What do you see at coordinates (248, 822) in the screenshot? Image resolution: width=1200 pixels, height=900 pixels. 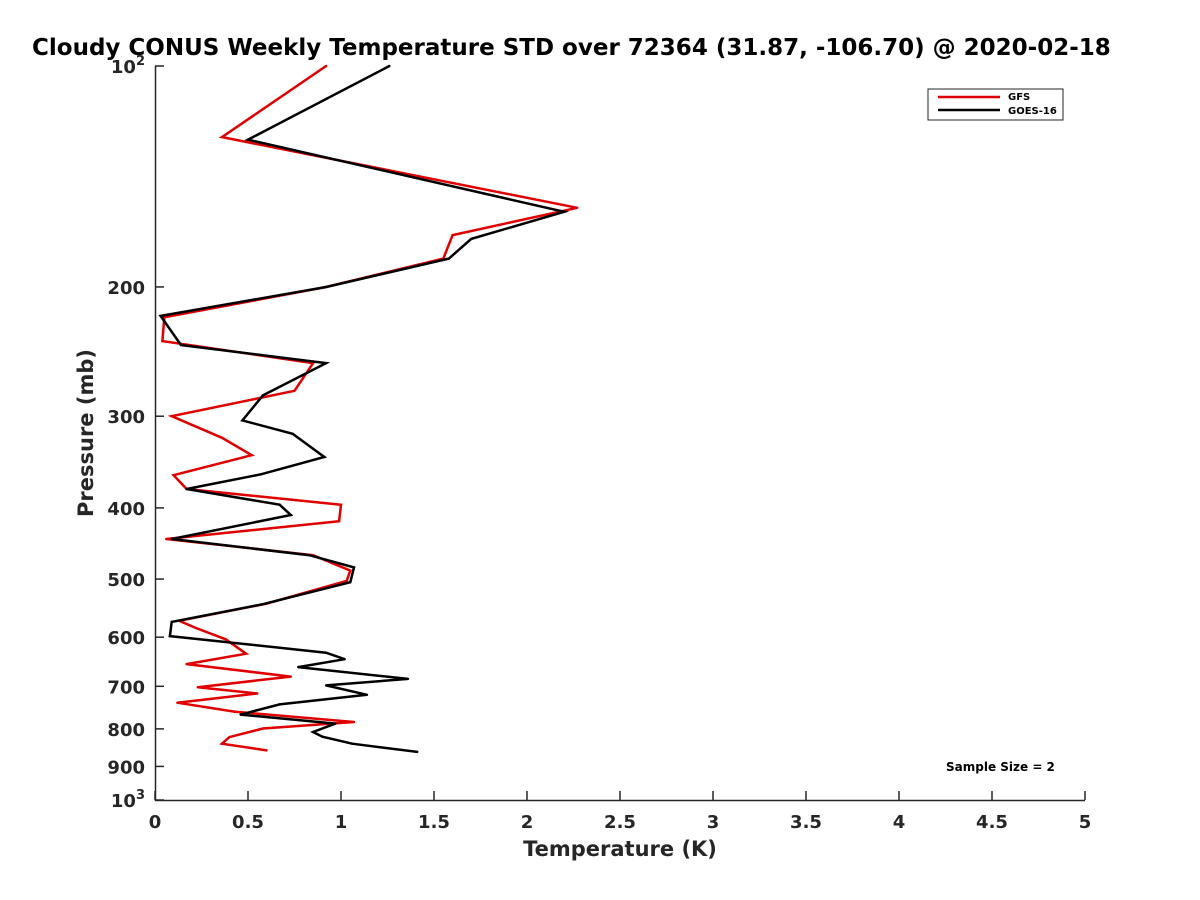 I see `x-tick-label: 0.5` at bounding box center [248, 822].